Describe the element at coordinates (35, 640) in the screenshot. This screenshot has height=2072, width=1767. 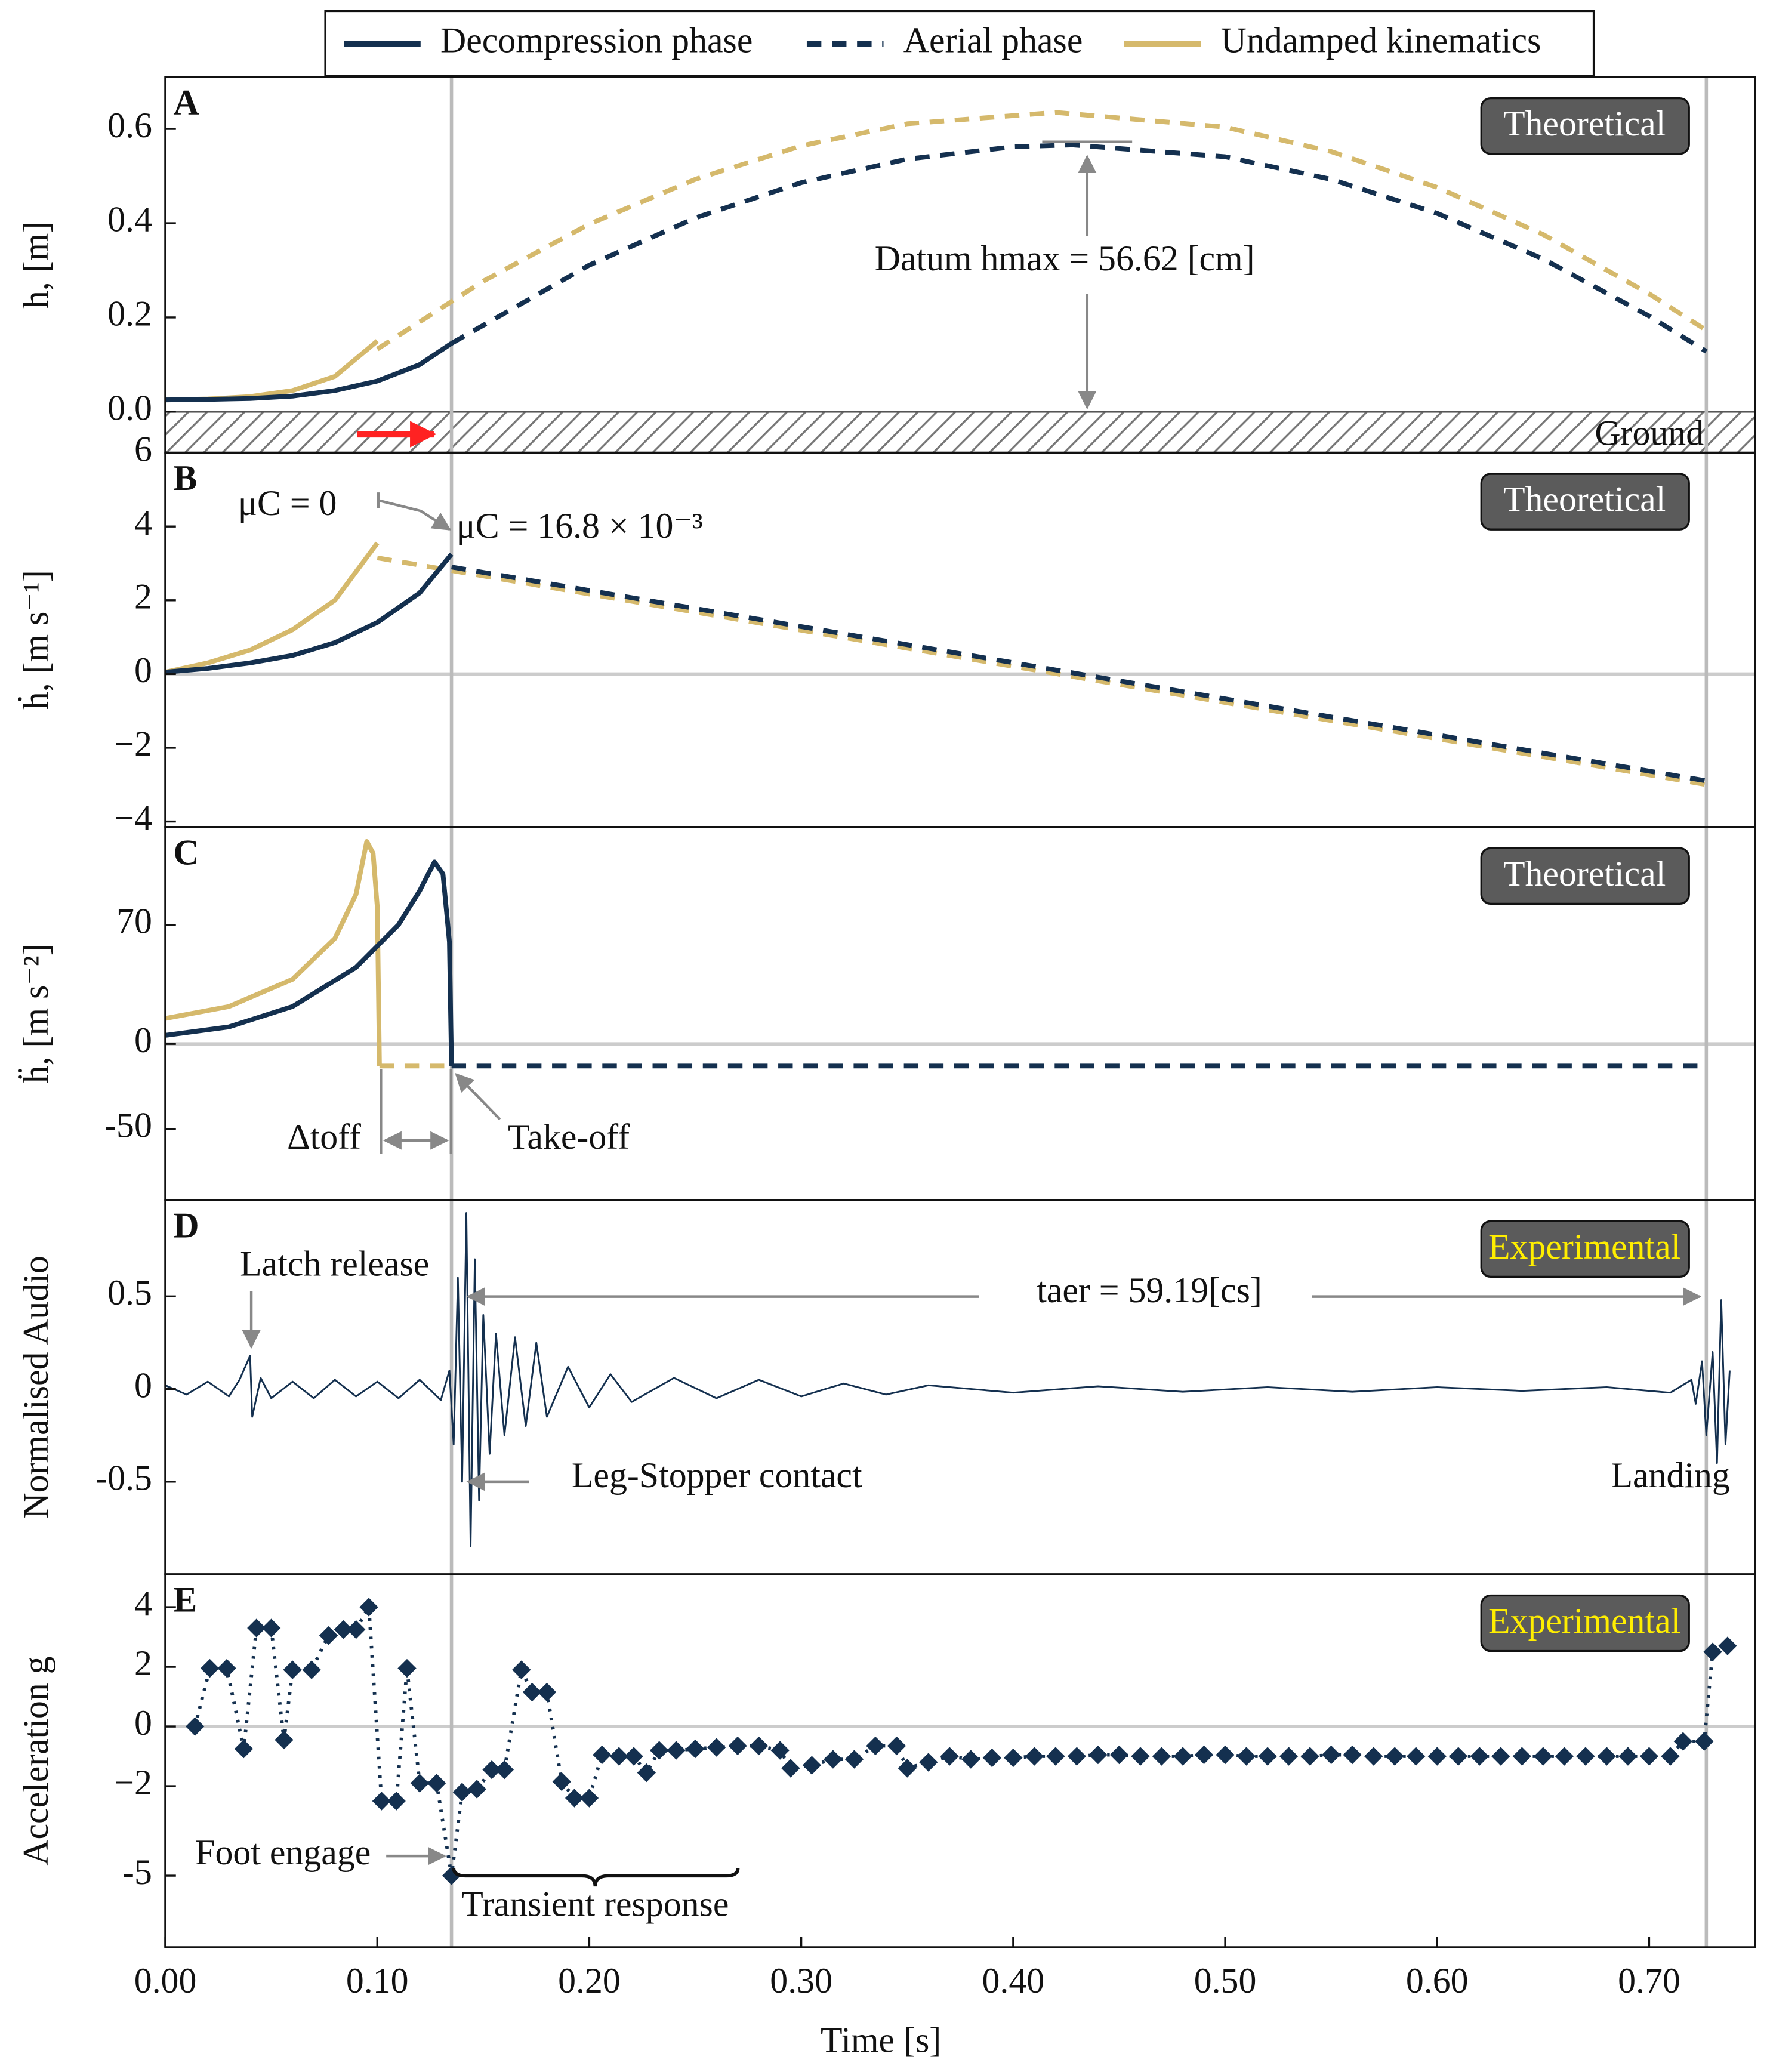
I see `y-axis-label: ḣ, [m s⁻¹]` at that location.